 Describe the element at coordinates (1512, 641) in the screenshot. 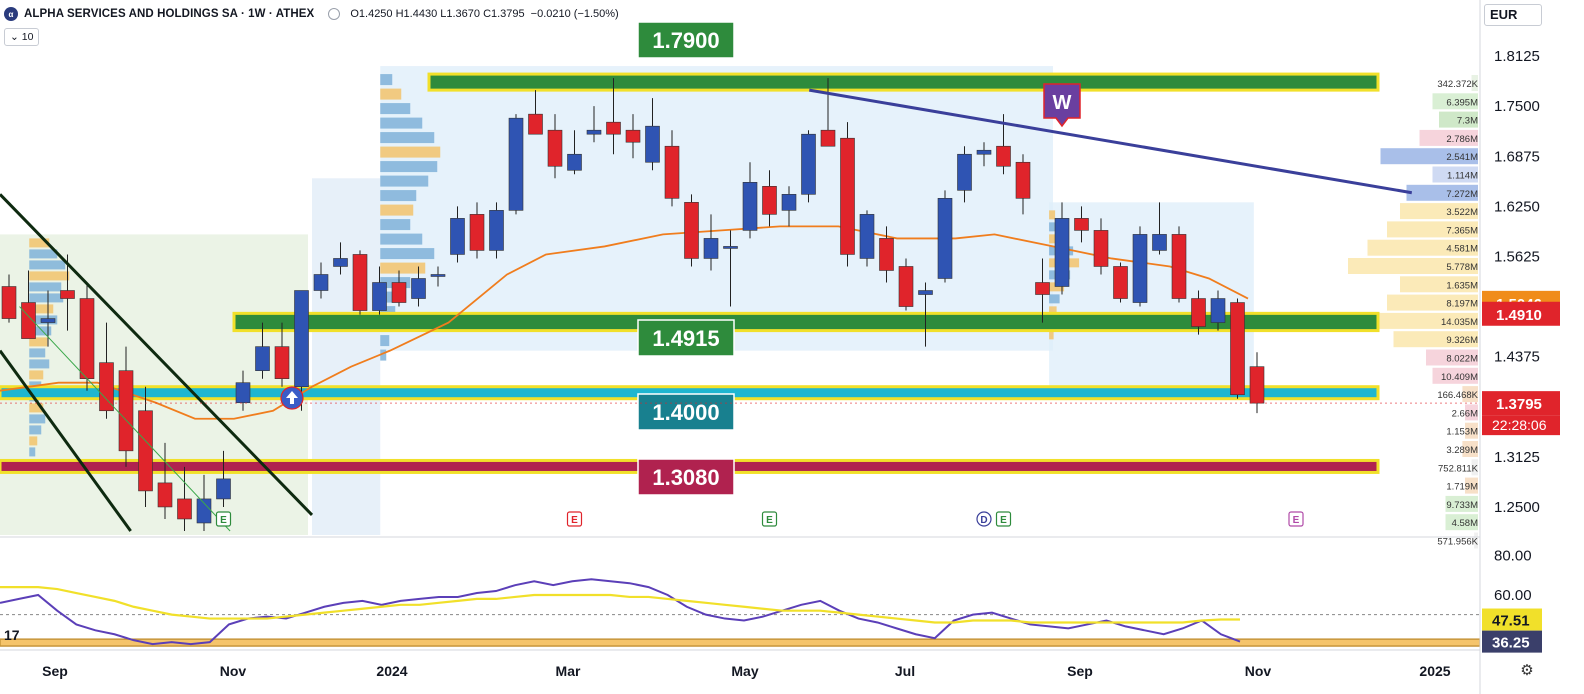

I see `rsi-badge` at that location.